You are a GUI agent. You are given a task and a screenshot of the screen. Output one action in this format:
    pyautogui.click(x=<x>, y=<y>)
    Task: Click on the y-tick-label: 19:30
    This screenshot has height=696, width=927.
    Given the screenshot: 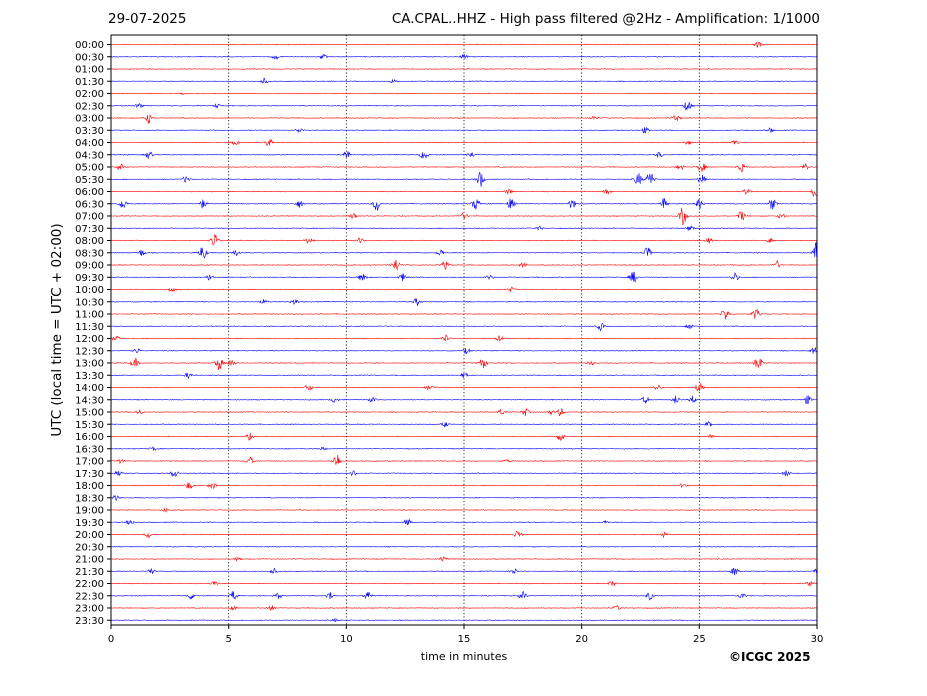 What is the action you would take?
    pyautogui.click(x=89, y=523)
    